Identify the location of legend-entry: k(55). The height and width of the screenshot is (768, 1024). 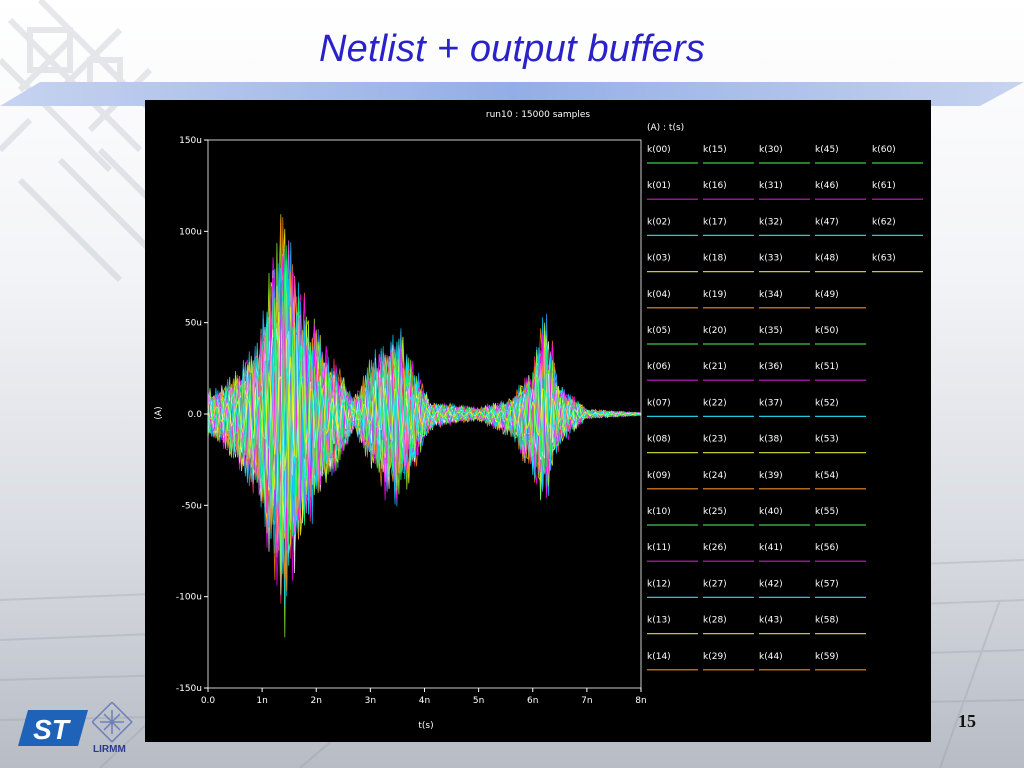
(827, 512).